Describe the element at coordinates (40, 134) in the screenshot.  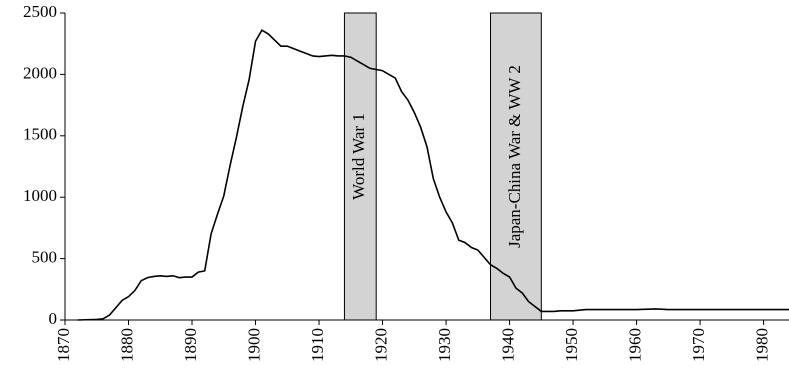
I see `y-tick-label: 1500` at that location.